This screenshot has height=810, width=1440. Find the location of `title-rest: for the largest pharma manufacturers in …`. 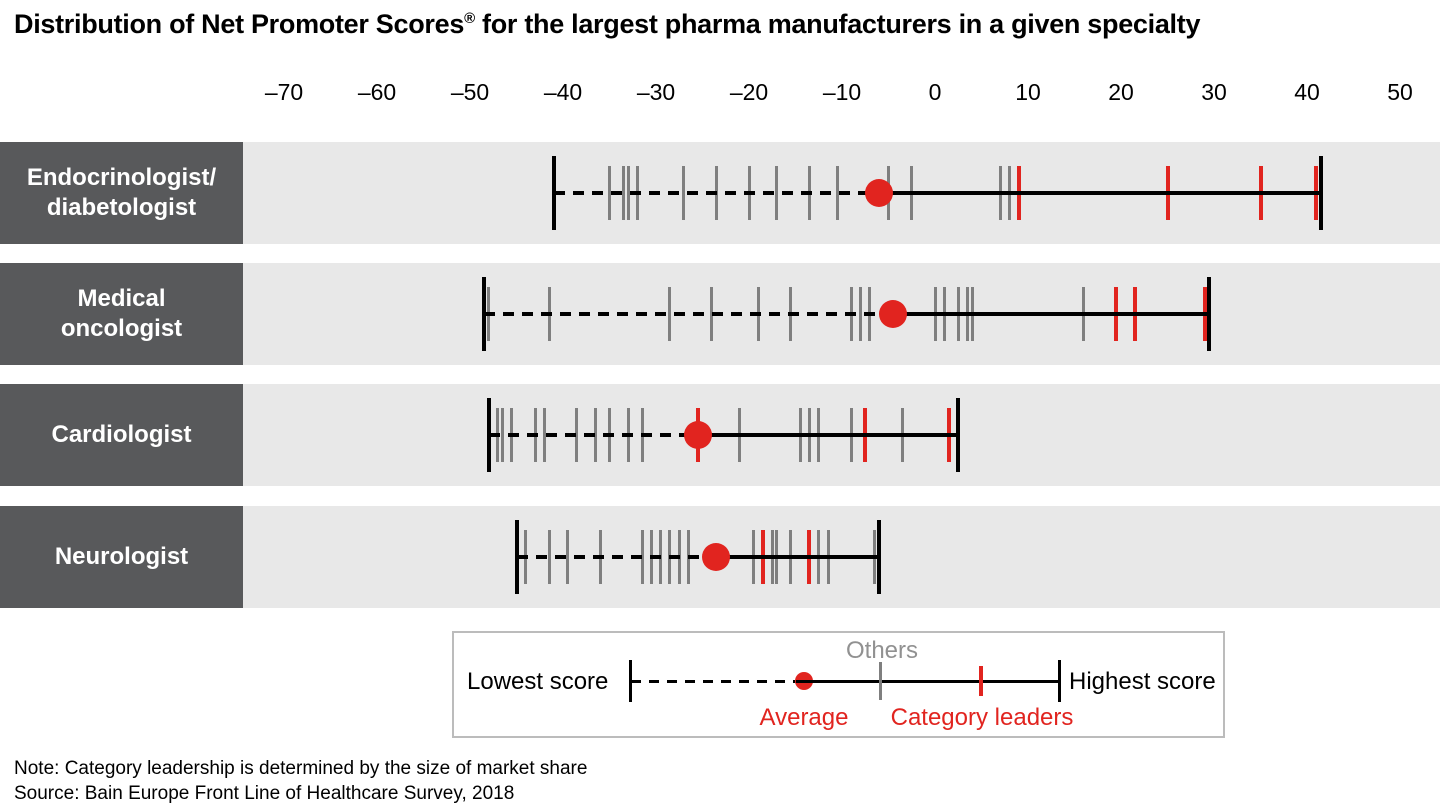

title-rest: for the largest pharma manufacturers in … is located at coordinates (837, 24).